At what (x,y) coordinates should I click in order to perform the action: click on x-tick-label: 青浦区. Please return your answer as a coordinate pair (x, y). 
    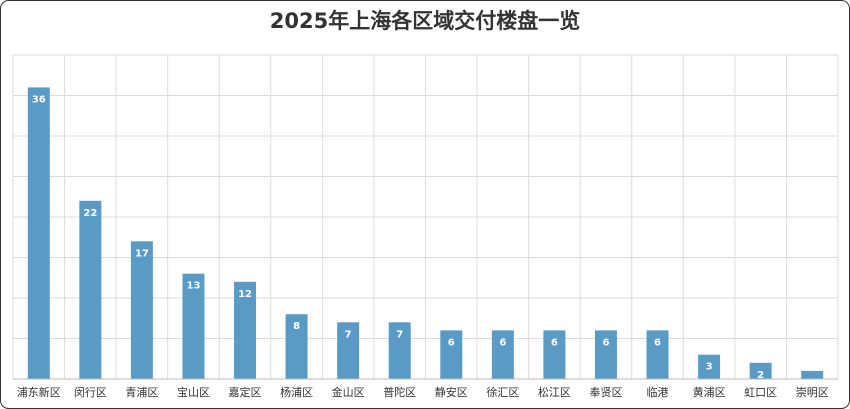
    Looking at the image, I should click on (141, 392).